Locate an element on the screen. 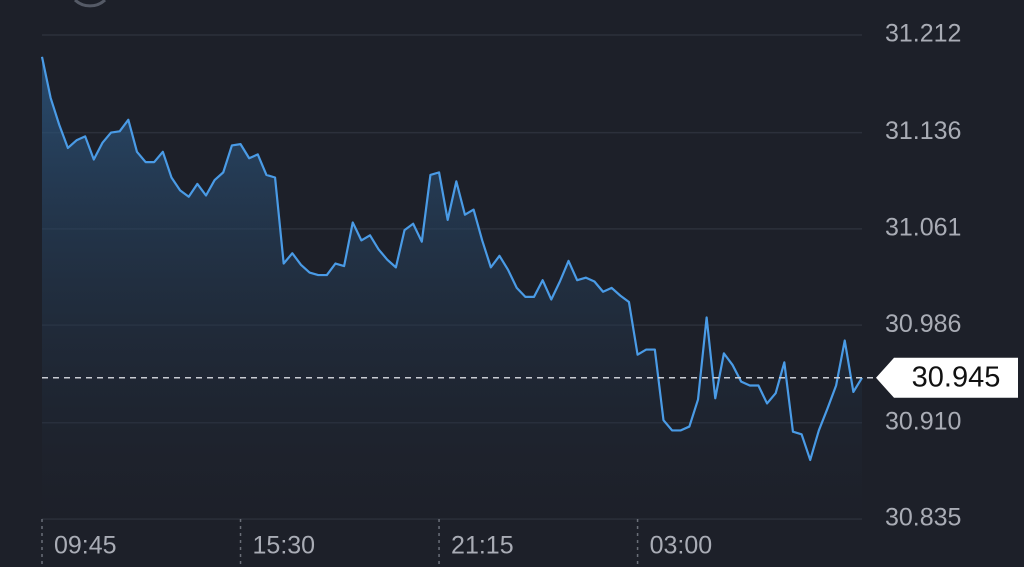  y-tick-label: 30.986 is located at coordinates (923, 324).